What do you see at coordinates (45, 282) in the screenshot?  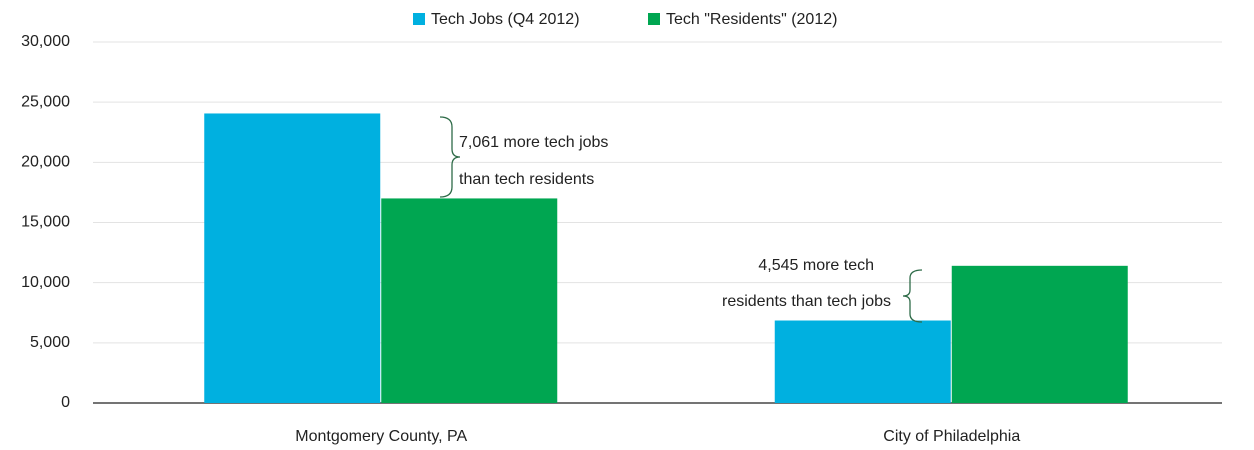 I see `y-tick-label: 10,000` at bounding box center [45, 282].